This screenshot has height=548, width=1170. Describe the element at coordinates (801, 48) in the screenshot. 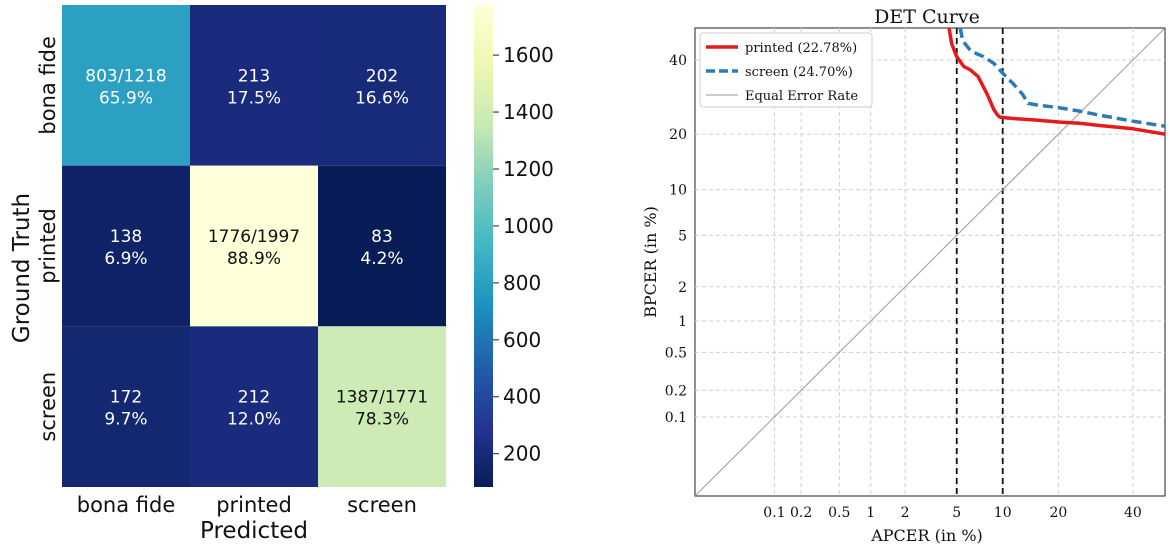

I see `legend-label: printed (22.78%)` at that location.